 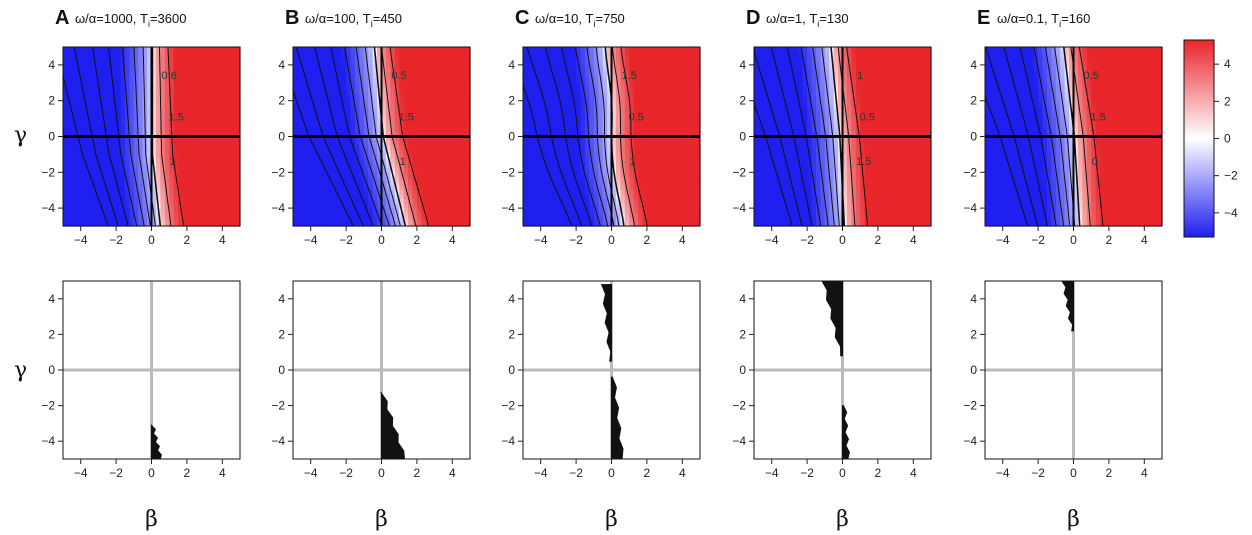 What do you see at coordinates (141, 406) in the screenshot?
I see `region-panel-A: −4 −2 0 2 4 −4 −2 0 2 4 β` at bounding box center [141, 406].